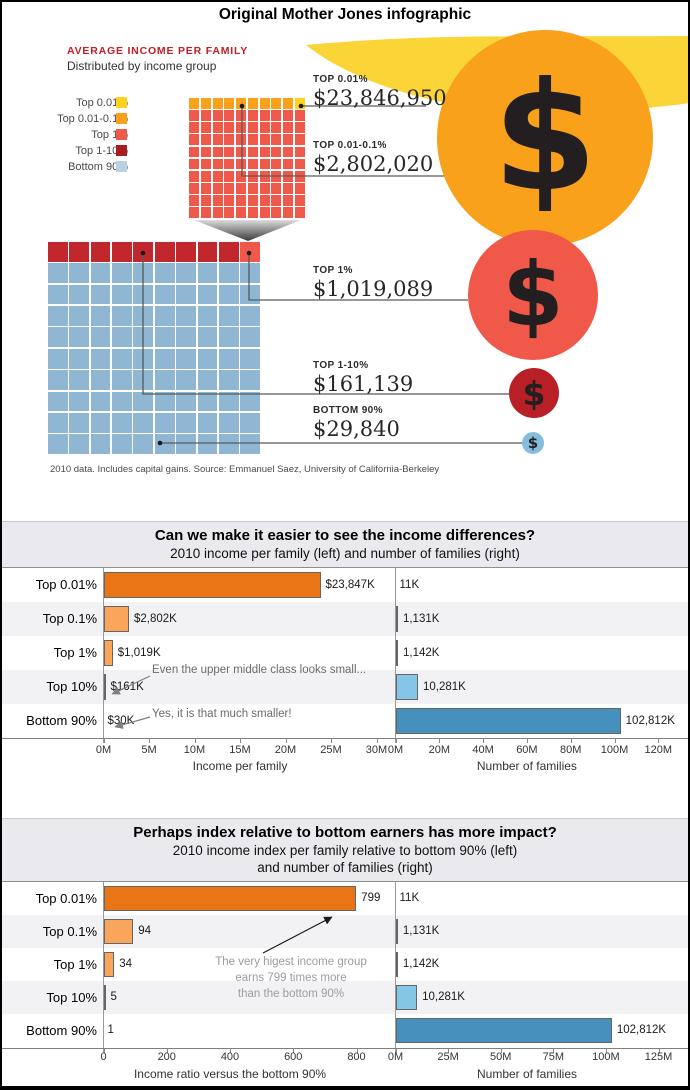 The image size is (690, 1090). I want to click on axis-tick-label: 50M, so click(500, 1057).